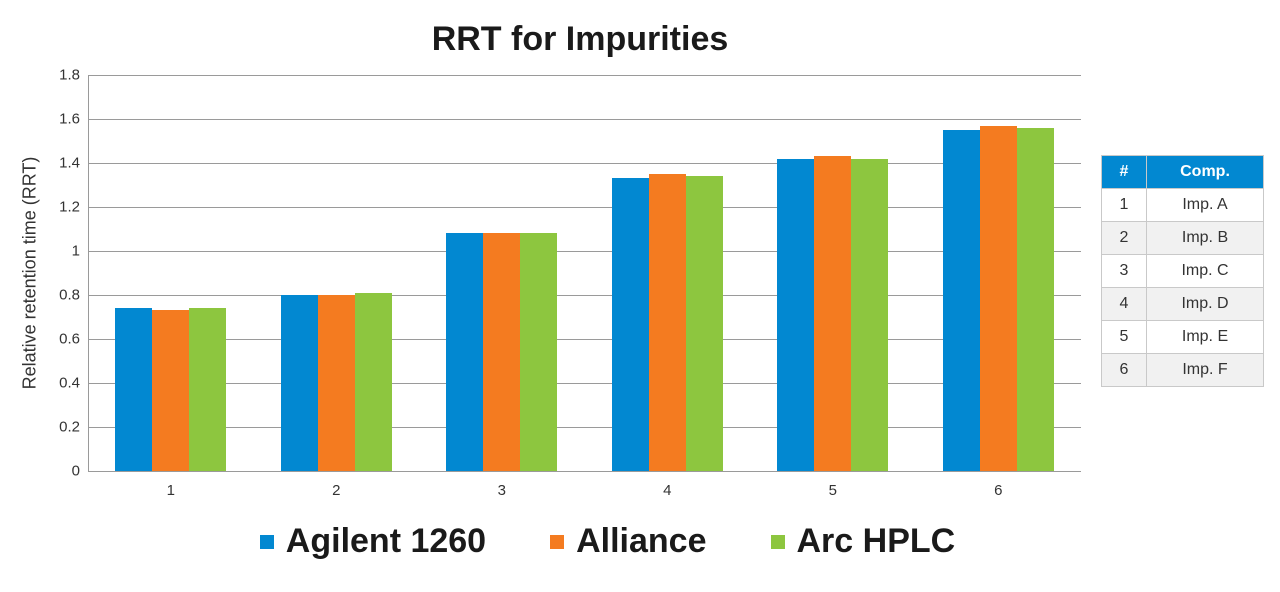  I want to click on y-axis-line, so click(88, 273).